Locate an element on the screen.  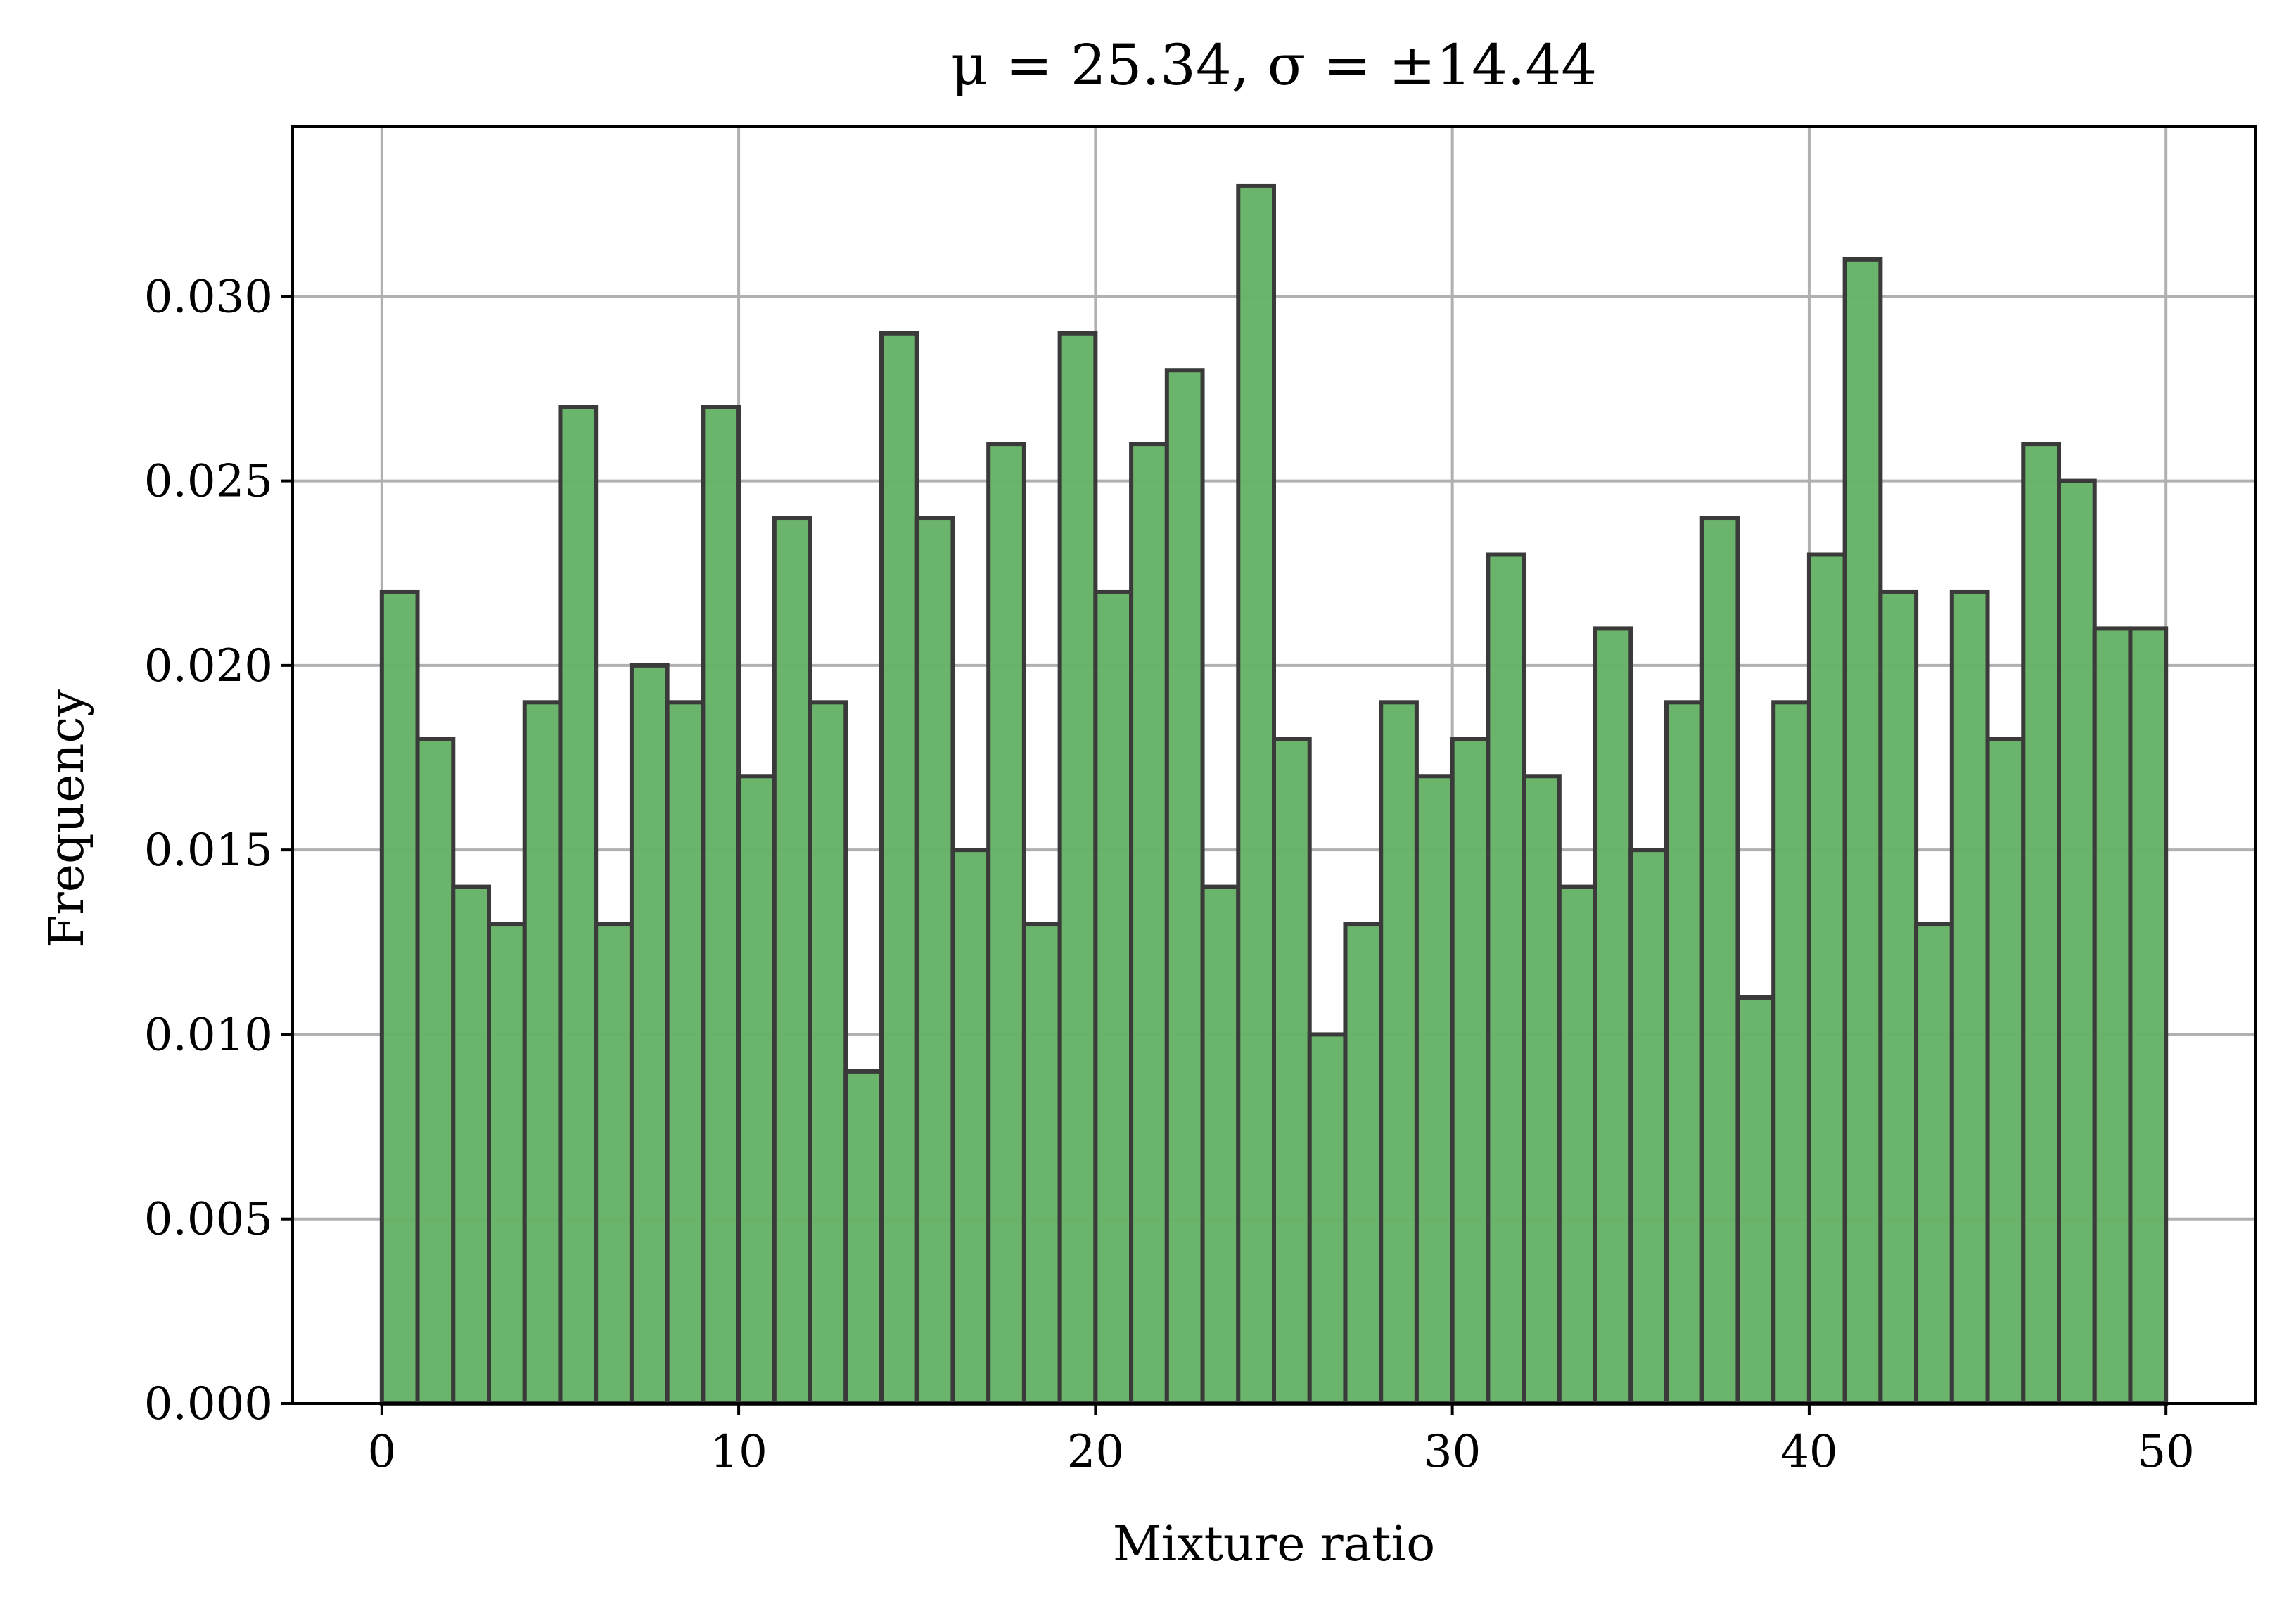
y-tick-label: 0.015 is located at coordinates (209, 850).